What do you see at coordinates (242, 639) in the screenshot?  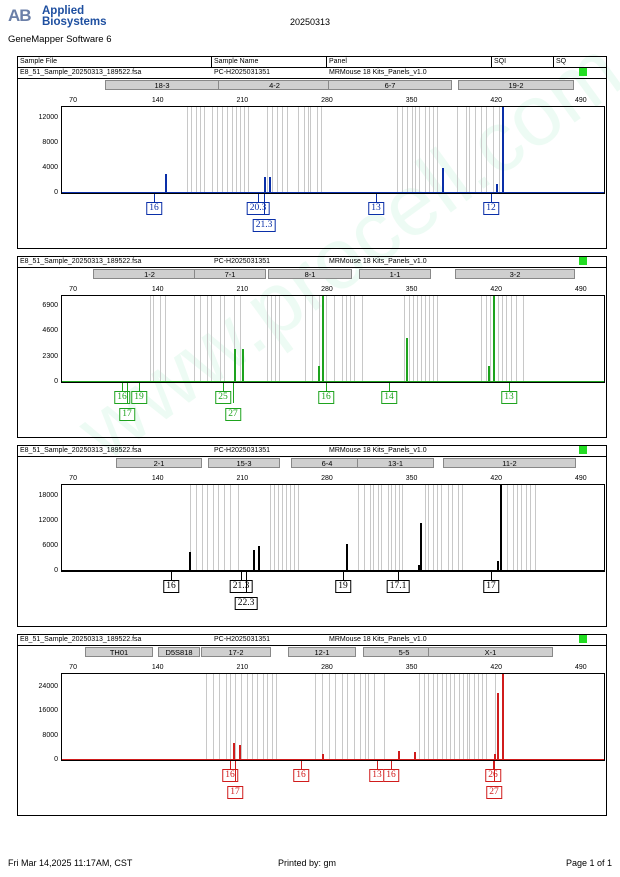 I see `panel-sample-name: PC-H2025031351` at bounding box center [242, 639].